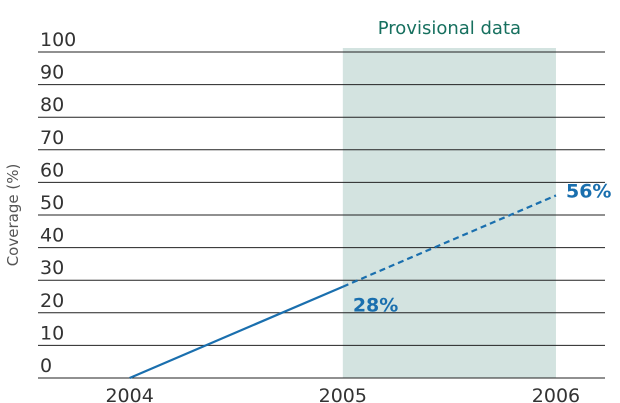 This screenshot has width=620, height=403. What do you see at coordinates (449, 28) in the screenshot?
I see `band-label: Provisional data` at bounding box center [449, 28].